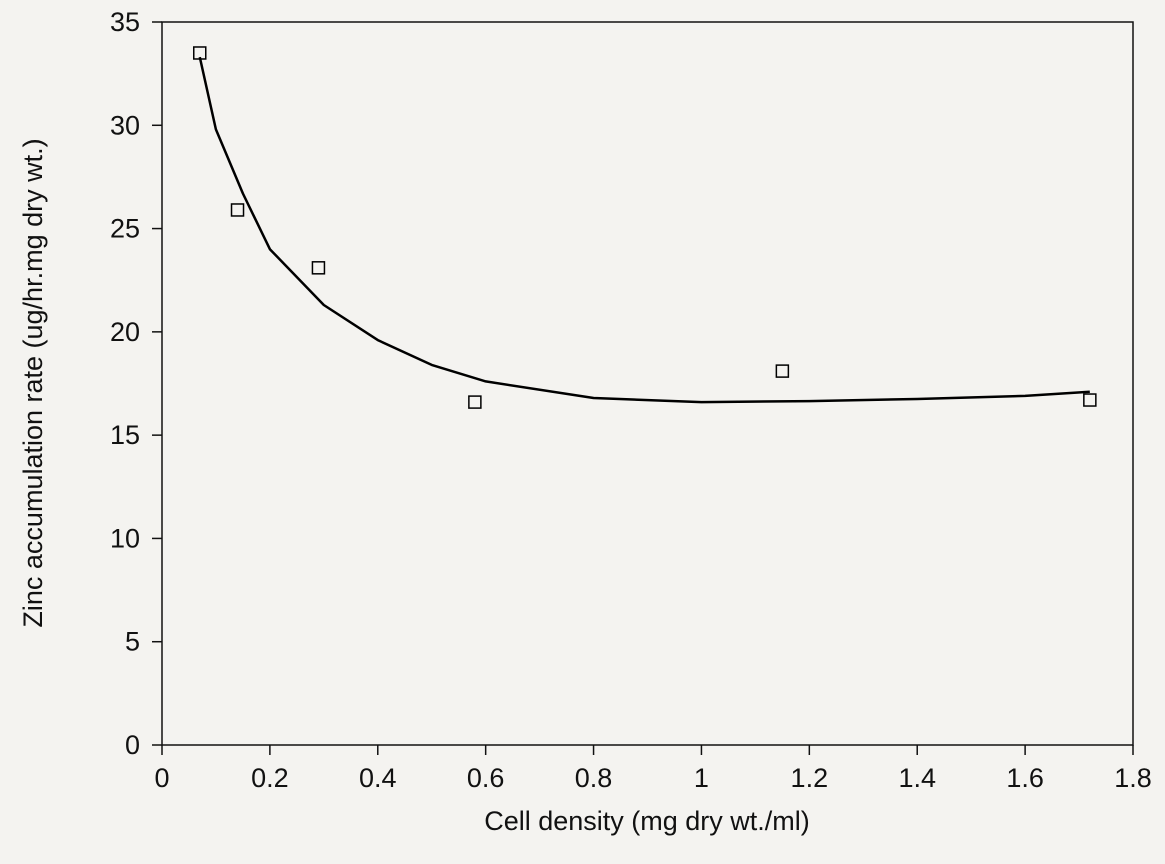 This screenshot has width=1165, height=864. What do you see at coordinates (125, 125) in the screenshot?
I see `y-tick-label: 30` at bounding box center [125, 125].